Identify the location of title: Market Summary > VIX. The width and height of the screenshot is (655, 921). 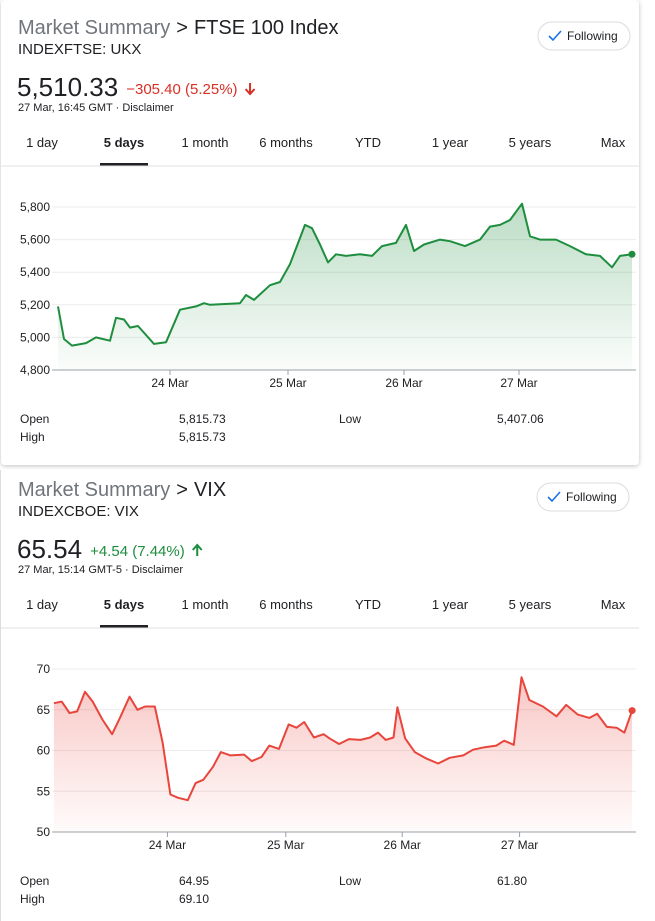
(122, 490).